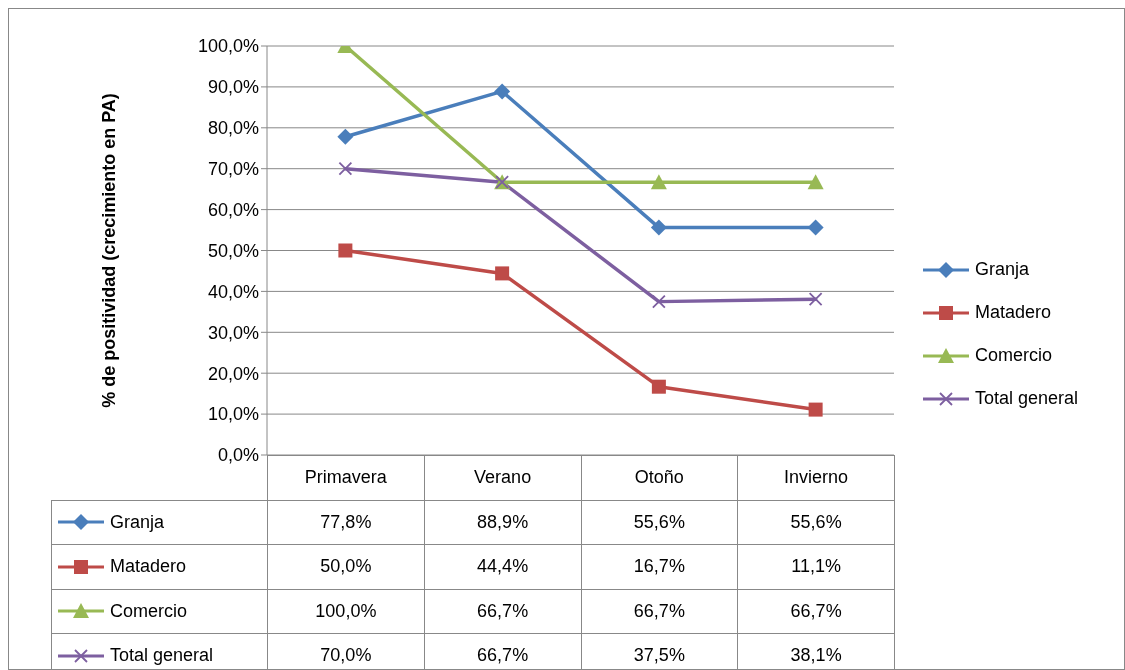 This screenshot has width=1125, height=670. I want to click on y-tick-label: 90,0%, so click(233, 87).